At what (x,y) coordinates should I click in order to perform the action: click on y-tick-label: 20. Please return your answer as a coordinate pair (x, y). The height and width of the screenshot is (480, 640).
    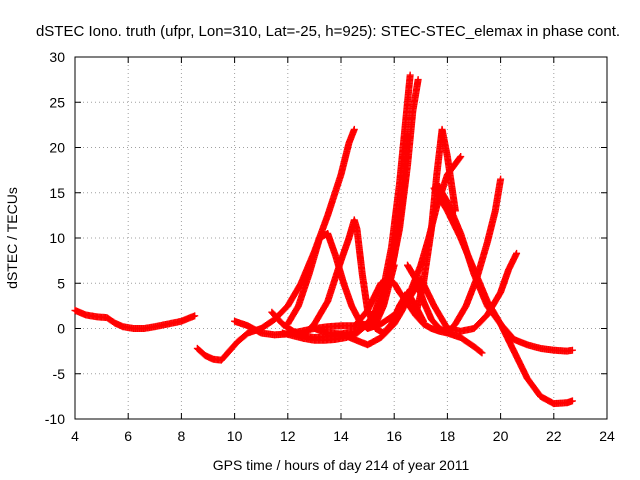
    Looking at the image, I should click on (57, 148).